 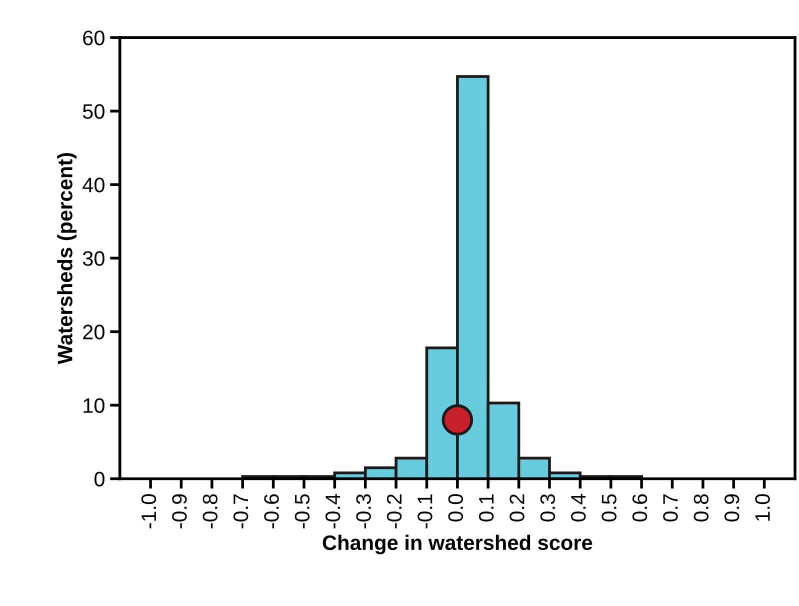 What do you see at coordinates (394, 511) in the screenshot?
I see `x-tick-label: -0.2` at bounding box center [394, 511].